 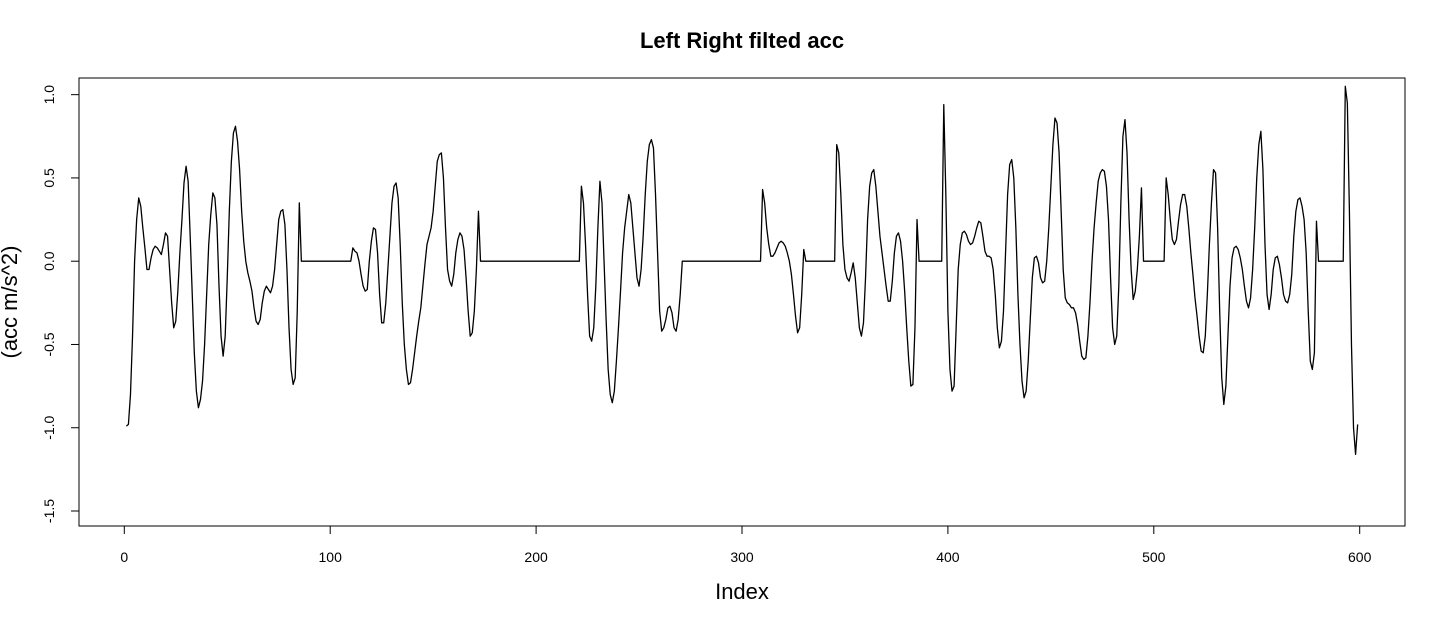 What do you see at coordinates (49, 511) in the screenshot?
I see `y-tick-label: -1.5` at bounding box center [49, 511].